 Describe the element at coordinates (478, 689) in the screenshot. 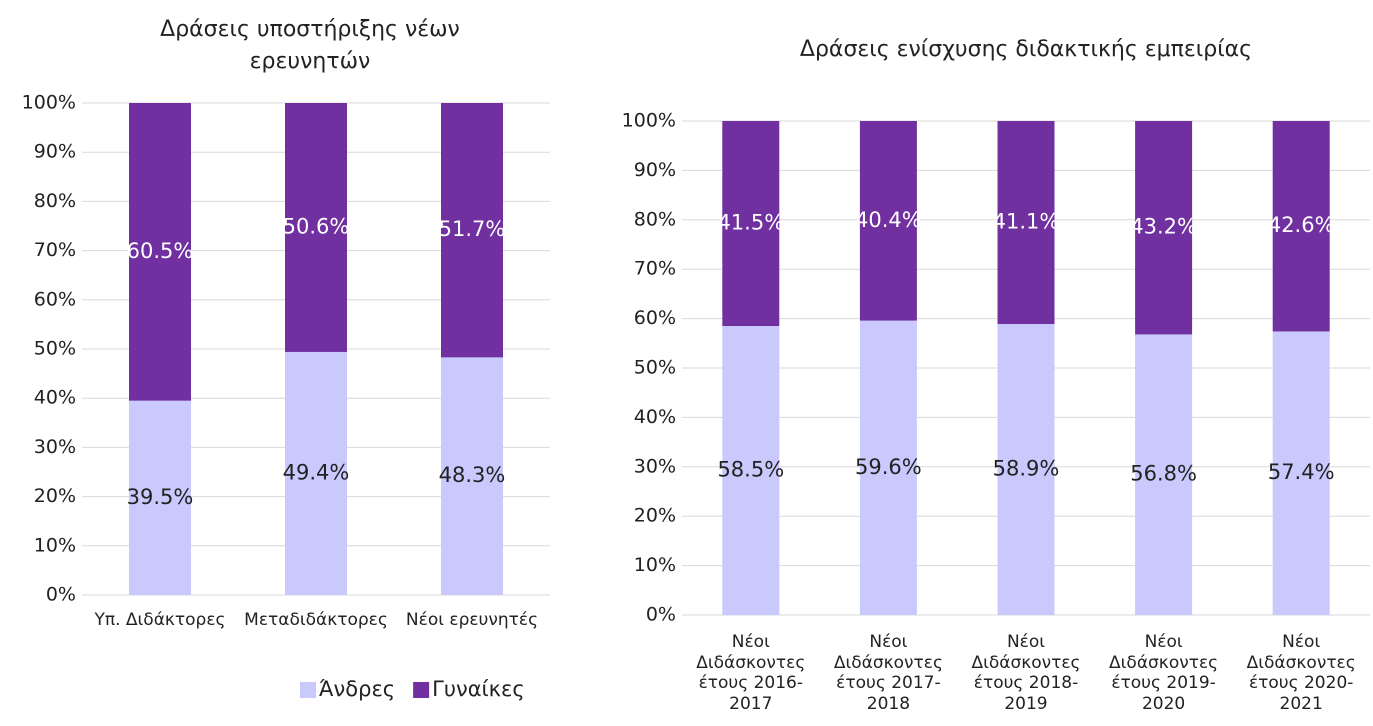

I see `legend-label: Γυναίκες` at that location.